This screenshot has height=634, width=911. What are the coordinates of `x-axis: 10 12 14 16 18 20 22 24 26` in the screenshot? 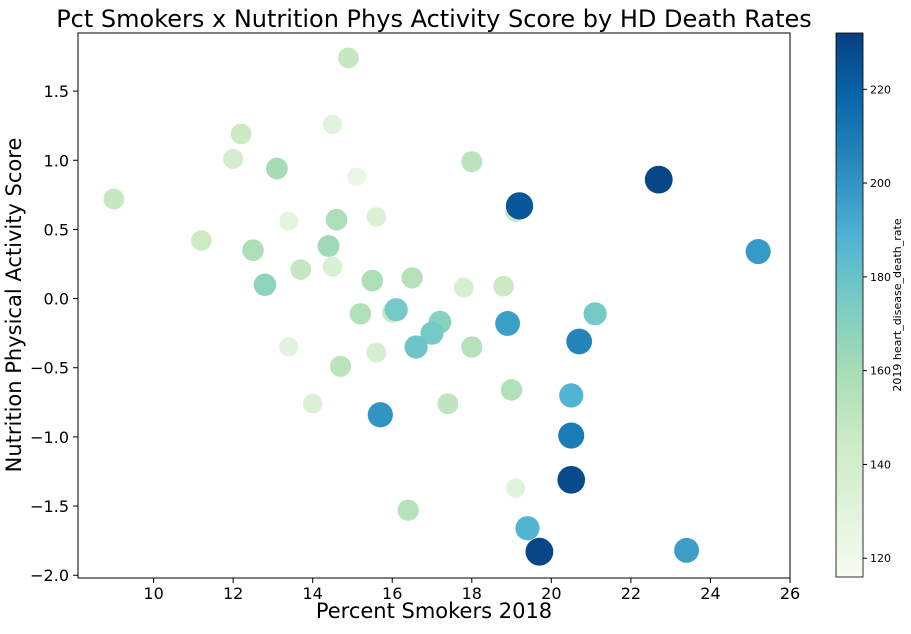 It's located at (471, 590).